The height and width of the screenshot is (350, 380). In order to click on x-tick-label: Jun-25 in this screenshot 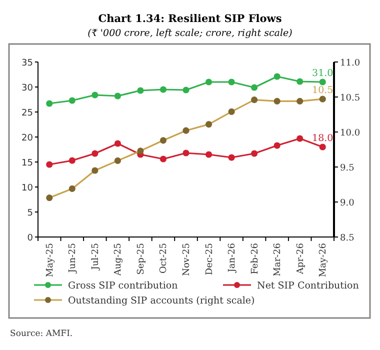, I will do `click(73, 258)`.